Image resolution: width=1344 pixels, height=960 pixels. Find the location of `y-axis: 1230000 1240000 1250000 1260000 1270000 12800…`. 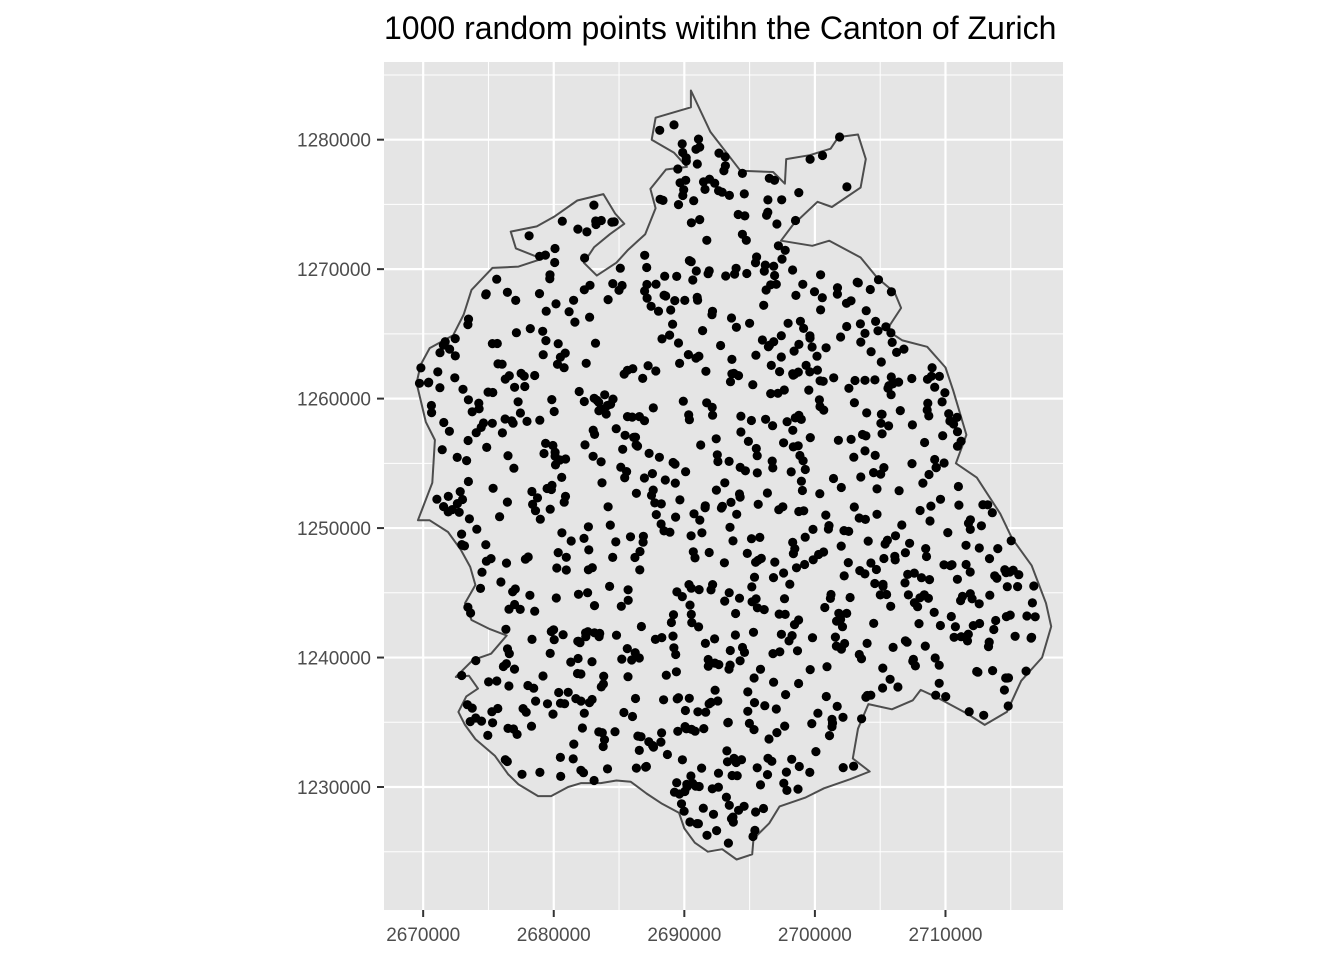

y-axis: 1230000 1240000 1250000 1260000 1270000 12800… is located at coordinates (340, 465).